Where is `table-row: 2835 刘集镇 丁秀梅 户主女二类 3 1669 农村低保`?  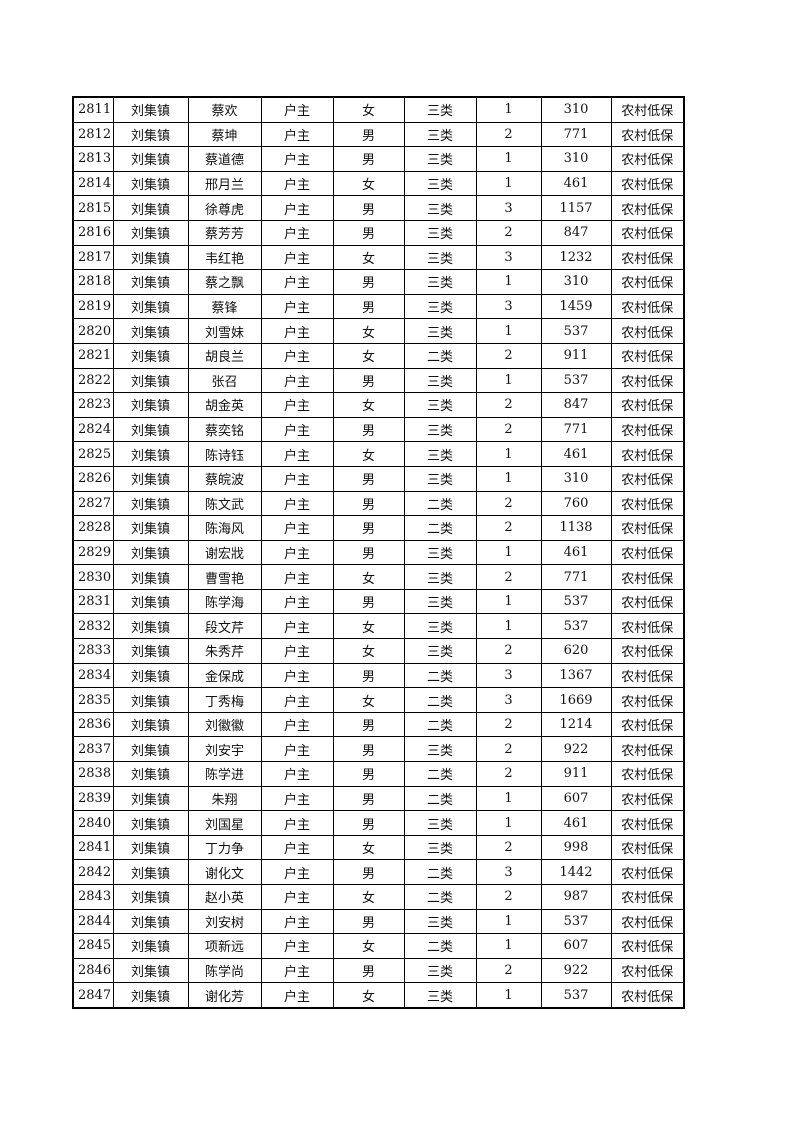
table-row: 2835 刘集镇 丁秀梅 户主女二类 3 1669 农村低保 is located at coordinates (378, 700).